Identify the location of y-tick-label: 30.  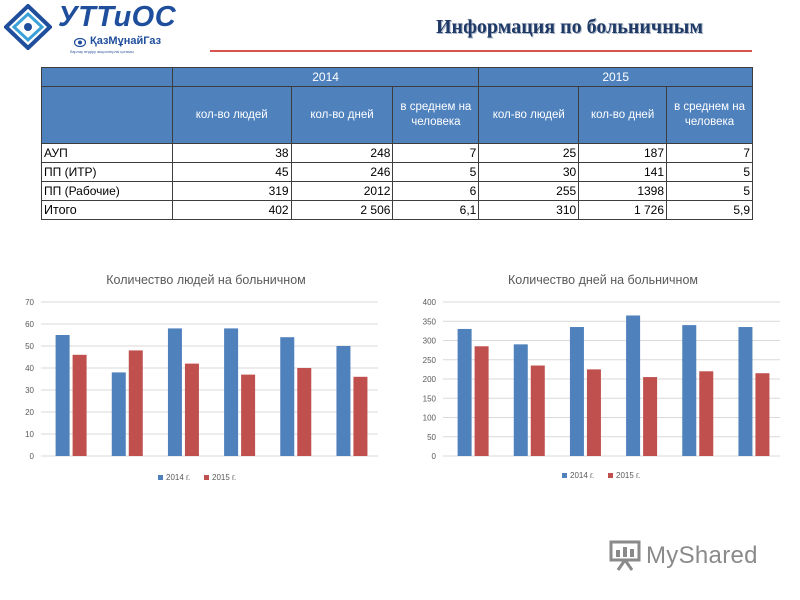
(29, 390).